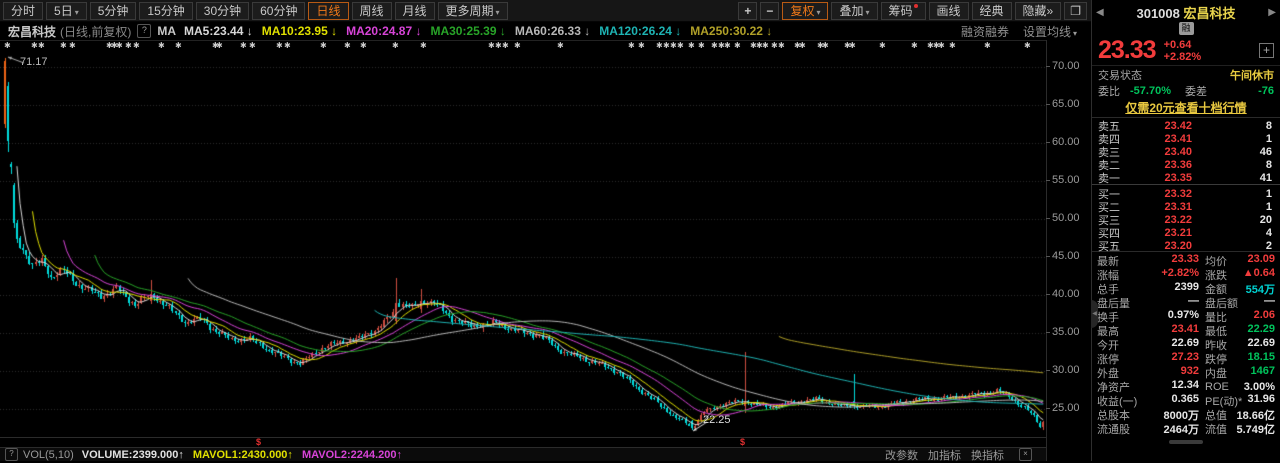 The height and width of the screenshot is (463, 1280). I want to click on sell-order-row: 卖三 23.40 46, so click(1186, 151).